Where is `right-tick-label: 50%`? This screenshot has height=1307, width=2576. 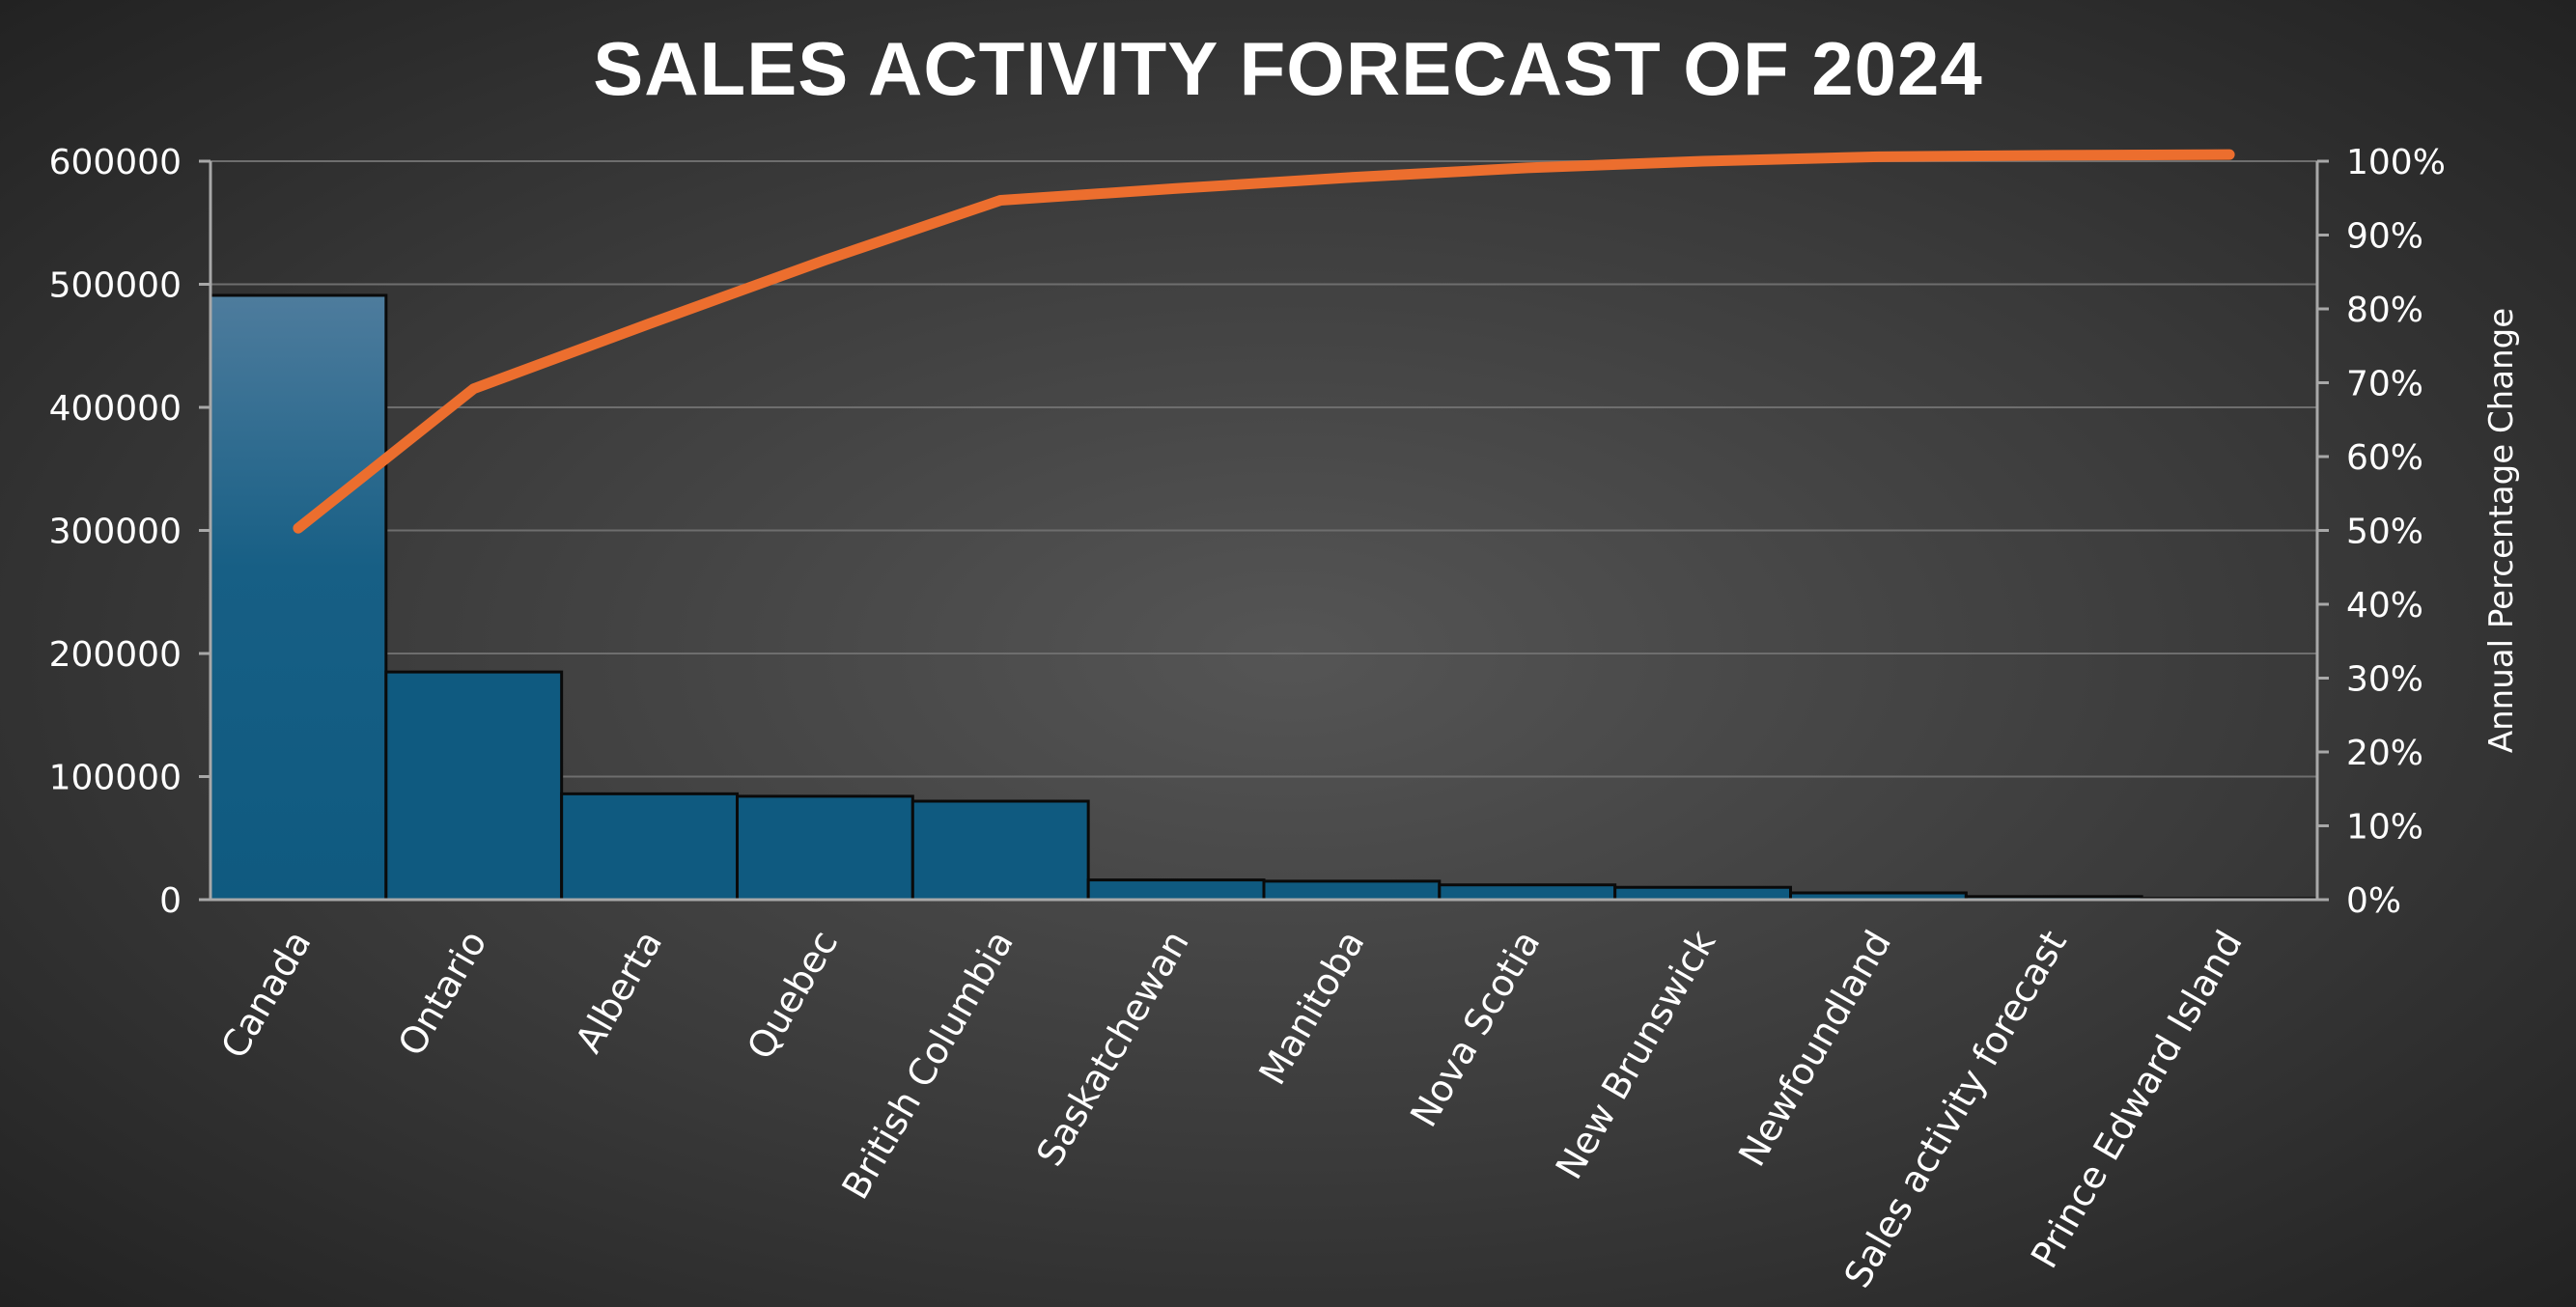 right-tick-label: 50% is located at coordinates (2385, 533).